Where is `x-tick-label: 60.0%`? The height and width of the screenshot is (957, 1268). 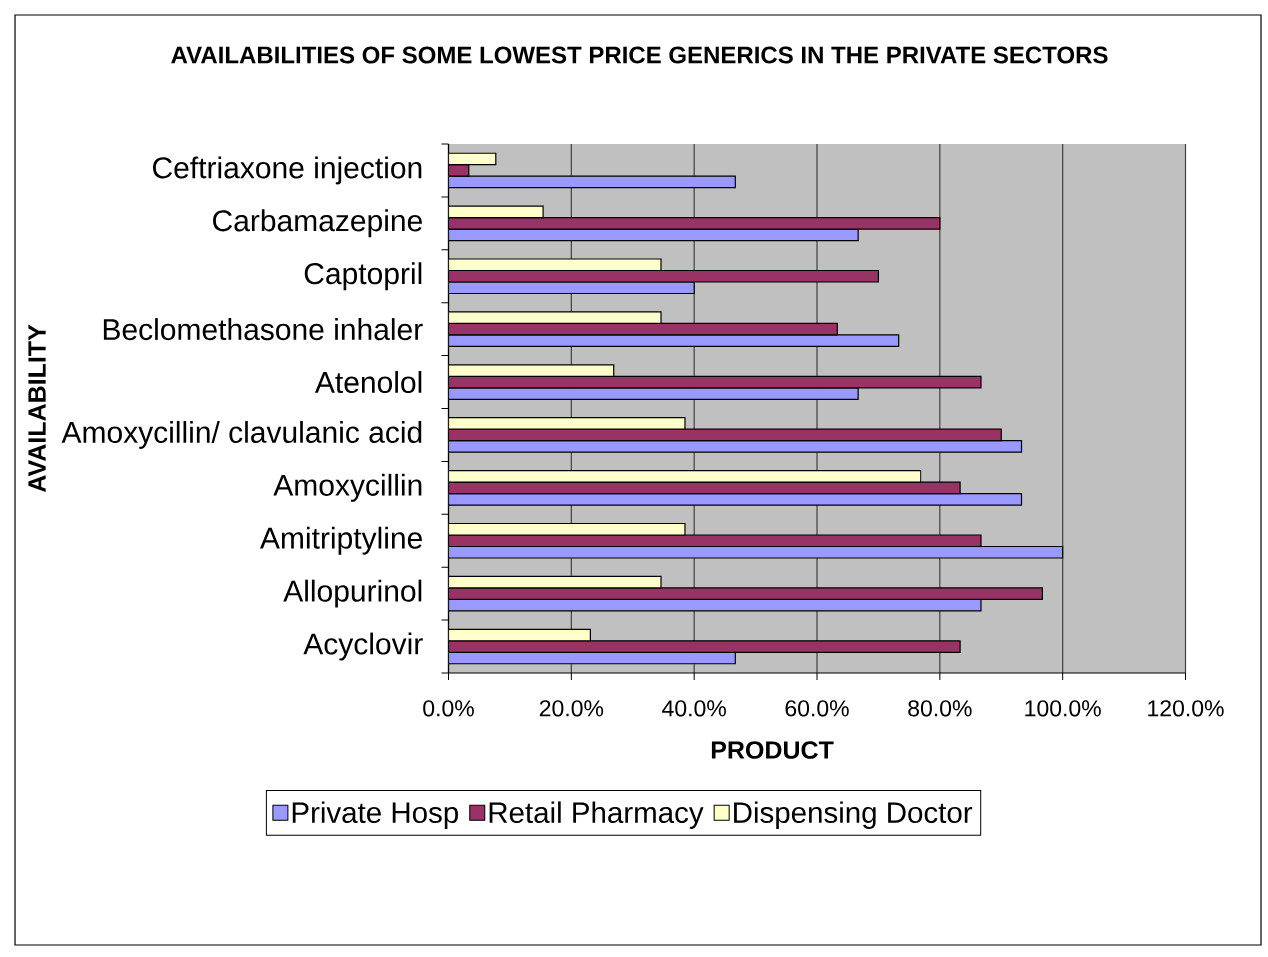
x-tick-label: 60.0% is located at coordinates (817, 708).